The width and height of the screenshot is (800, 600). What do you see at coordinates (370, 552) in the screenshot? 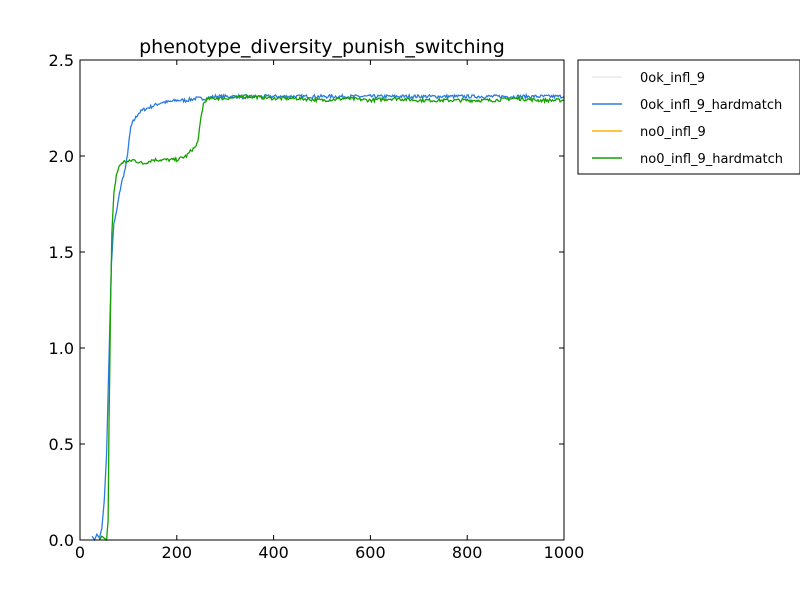
I see `x-tick-label: 600` at bounding box center [370, 552].